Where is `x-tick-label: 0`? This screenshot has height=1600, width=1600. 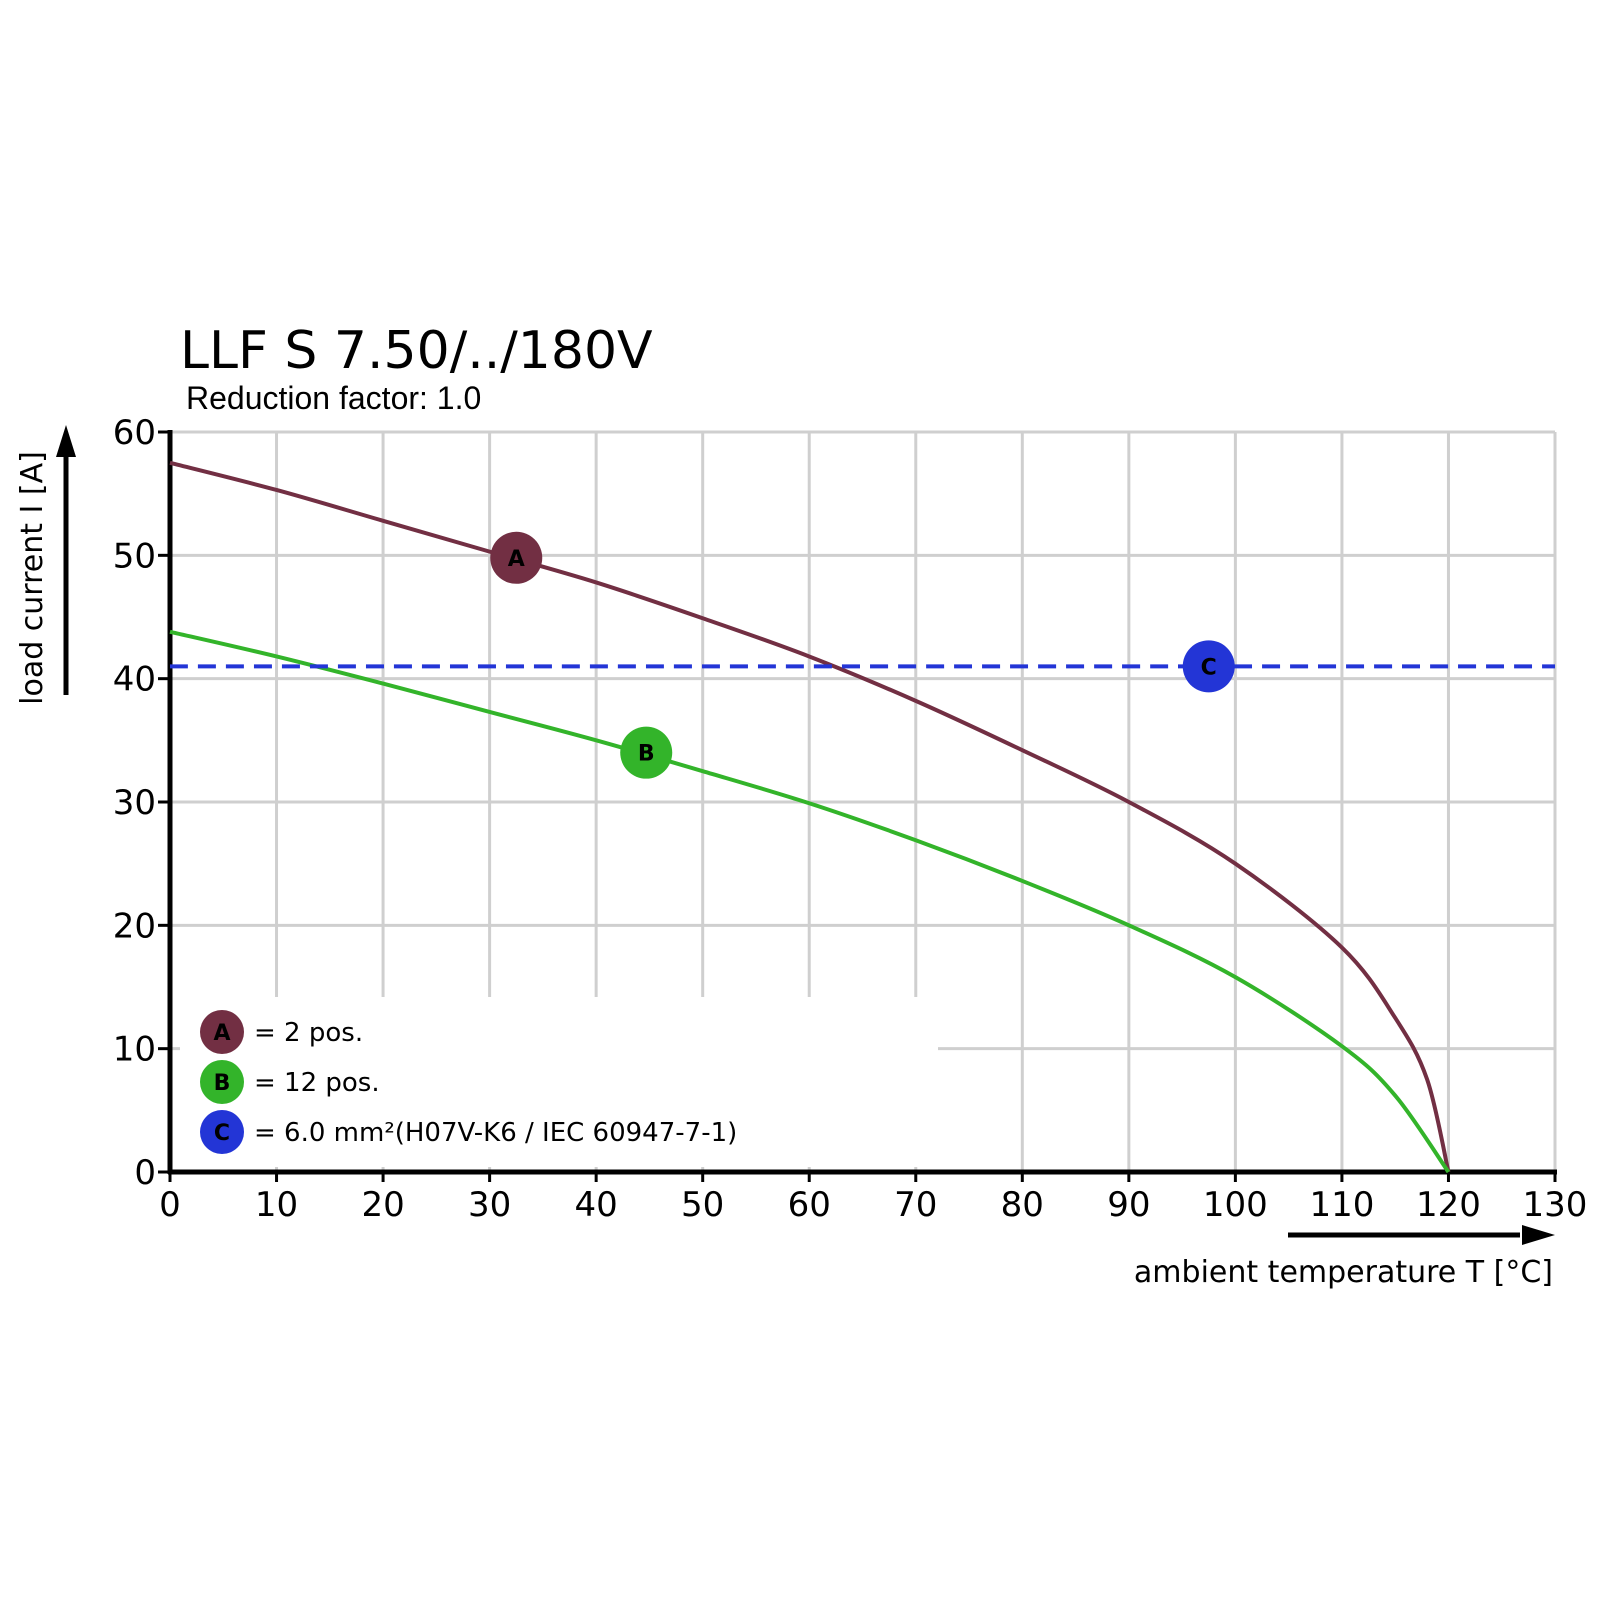
x-tick-label: 0 is located at coordinates (170, 1205).